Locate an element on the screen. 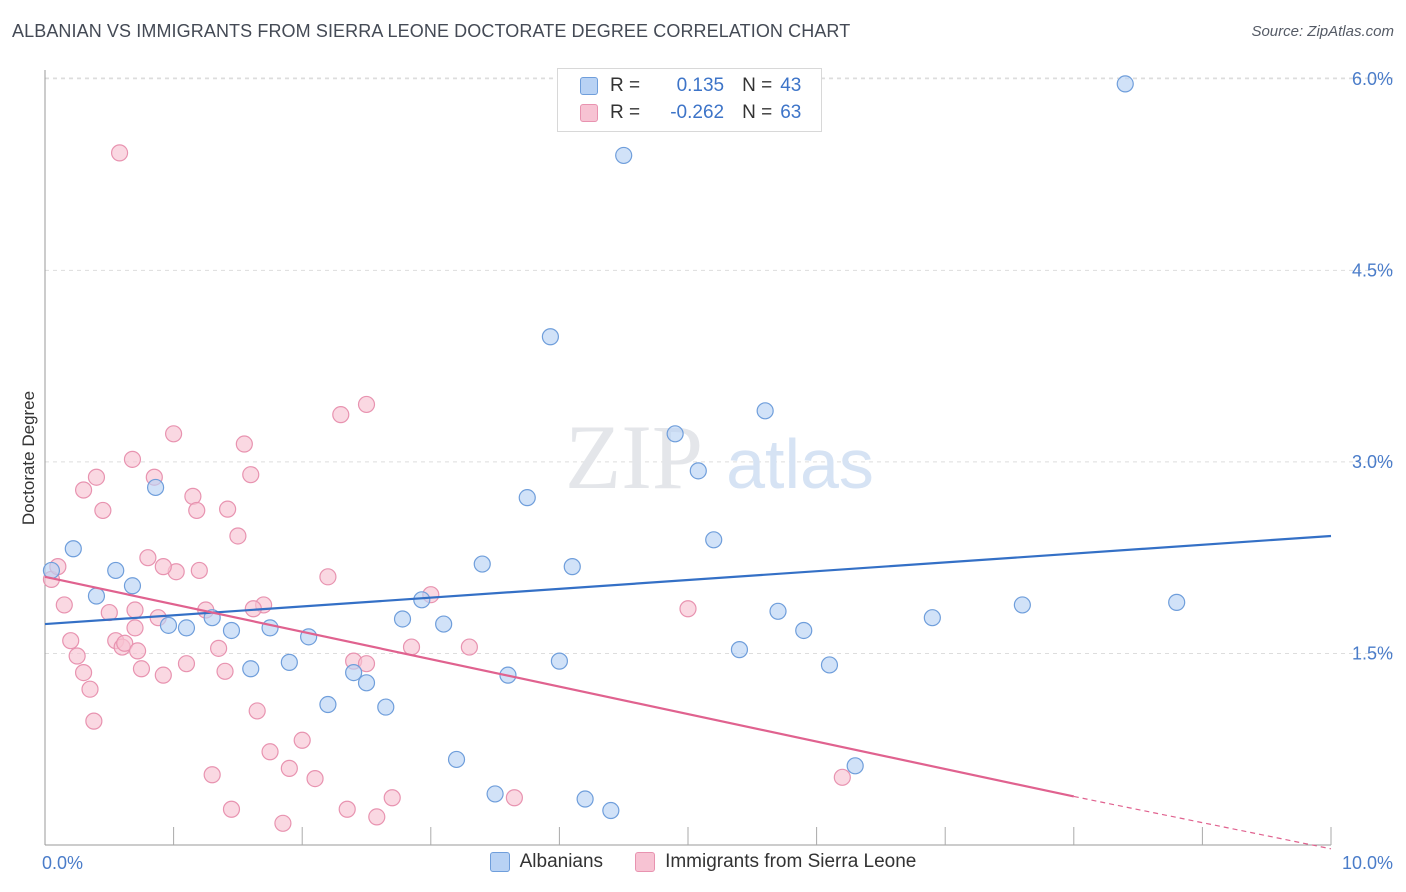 Image resolution: width=1406 pixels, height=892 pixels. legend-n-label: N = is located at coordinates (757, 112).